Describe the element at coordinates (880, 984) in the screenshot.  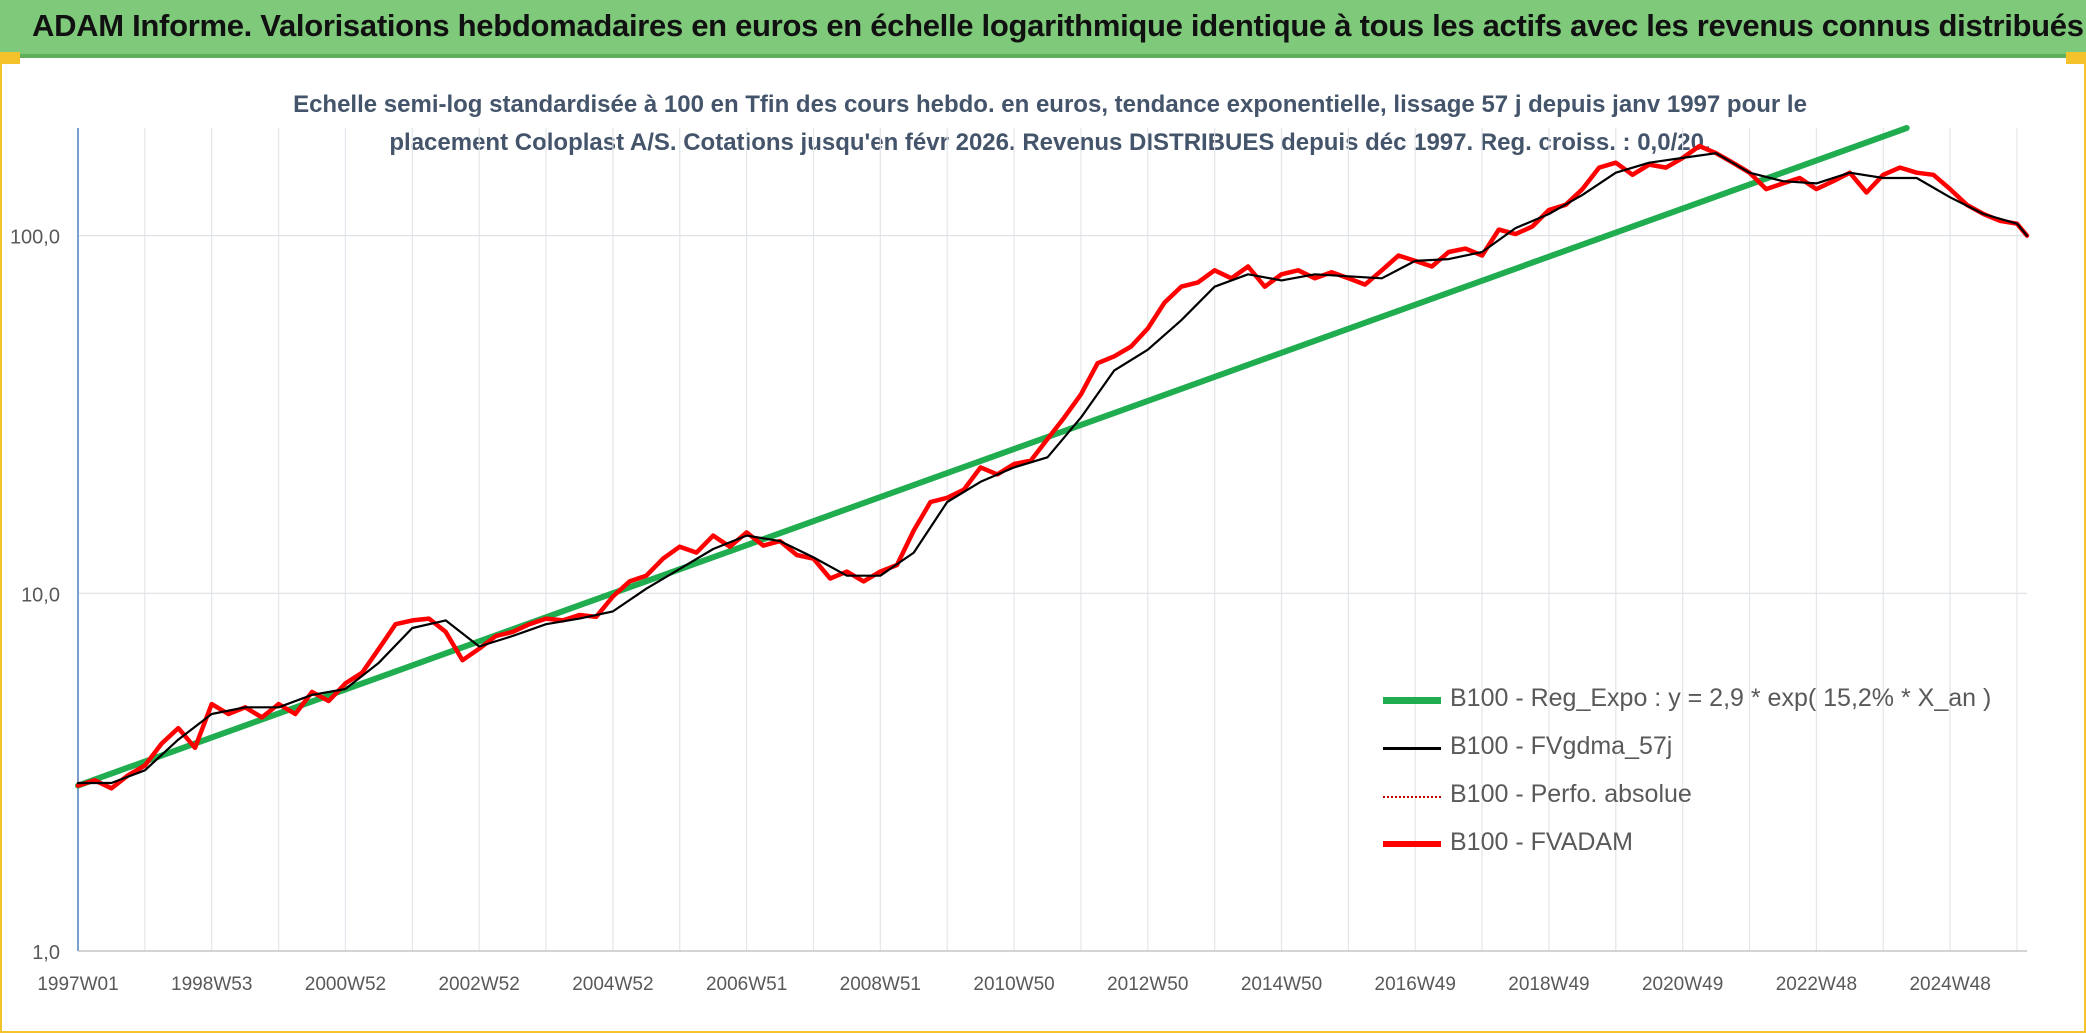
I see `x-tick-label: 2008W51` at that location.